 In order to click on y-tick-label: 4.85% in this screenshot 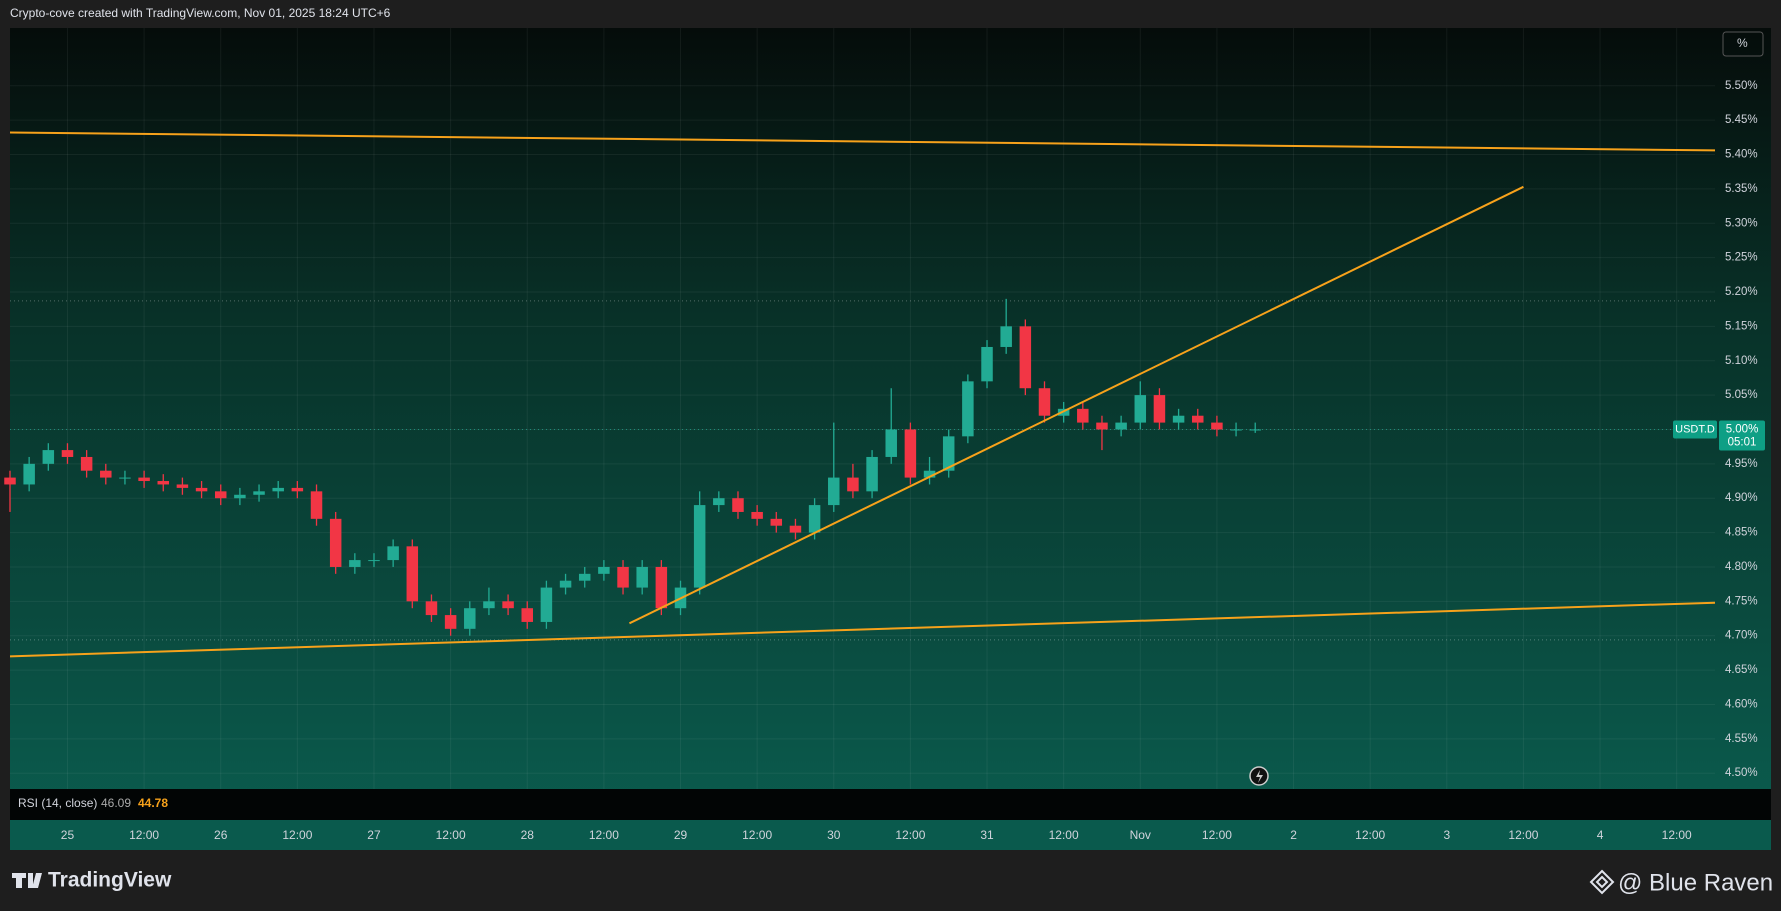, I will do `click(1741, 533)`.